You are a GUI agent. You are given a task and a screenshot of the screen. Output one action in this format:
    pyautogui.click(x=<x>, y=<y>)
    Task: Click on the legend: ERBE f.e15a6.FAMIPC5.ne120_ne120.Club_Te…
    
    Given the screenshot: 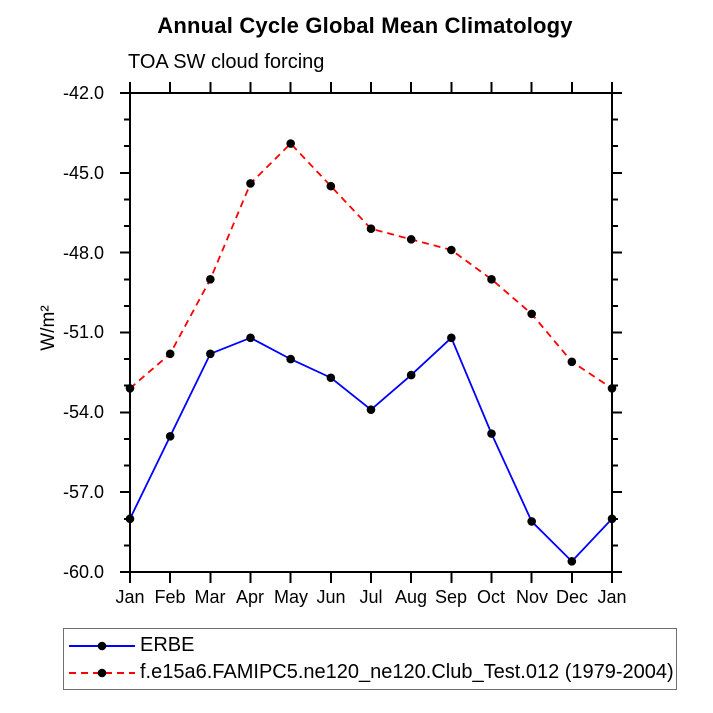 What is the action you would take?
    pyautogui.click(x=370, y=659)
    